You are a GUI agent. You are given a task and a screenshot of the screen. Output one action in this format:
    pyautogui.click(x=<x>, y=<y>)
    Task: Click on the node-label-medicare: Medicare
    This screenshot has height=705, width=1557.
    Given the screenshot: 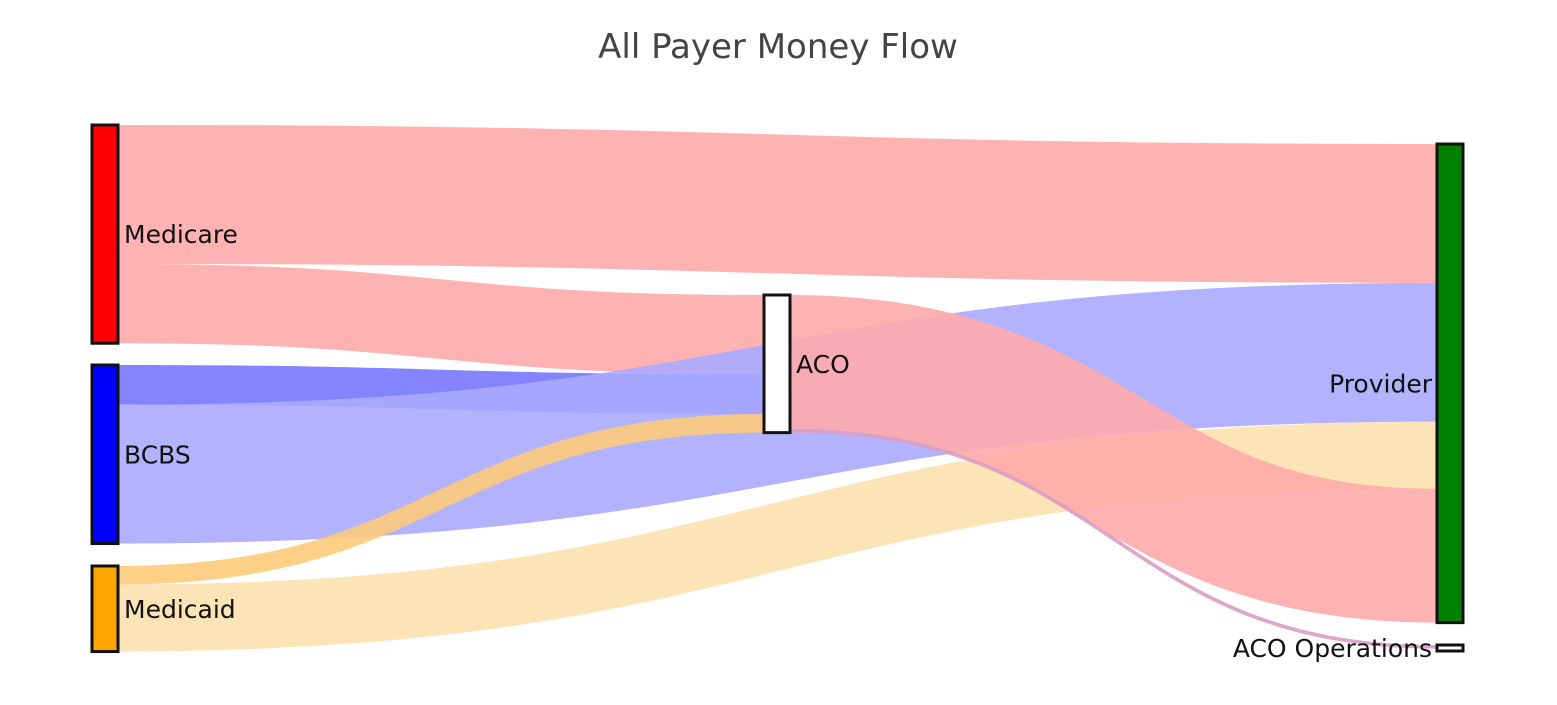 What is the action you would take?
    pyautogui.click(x=181, y=234)
    